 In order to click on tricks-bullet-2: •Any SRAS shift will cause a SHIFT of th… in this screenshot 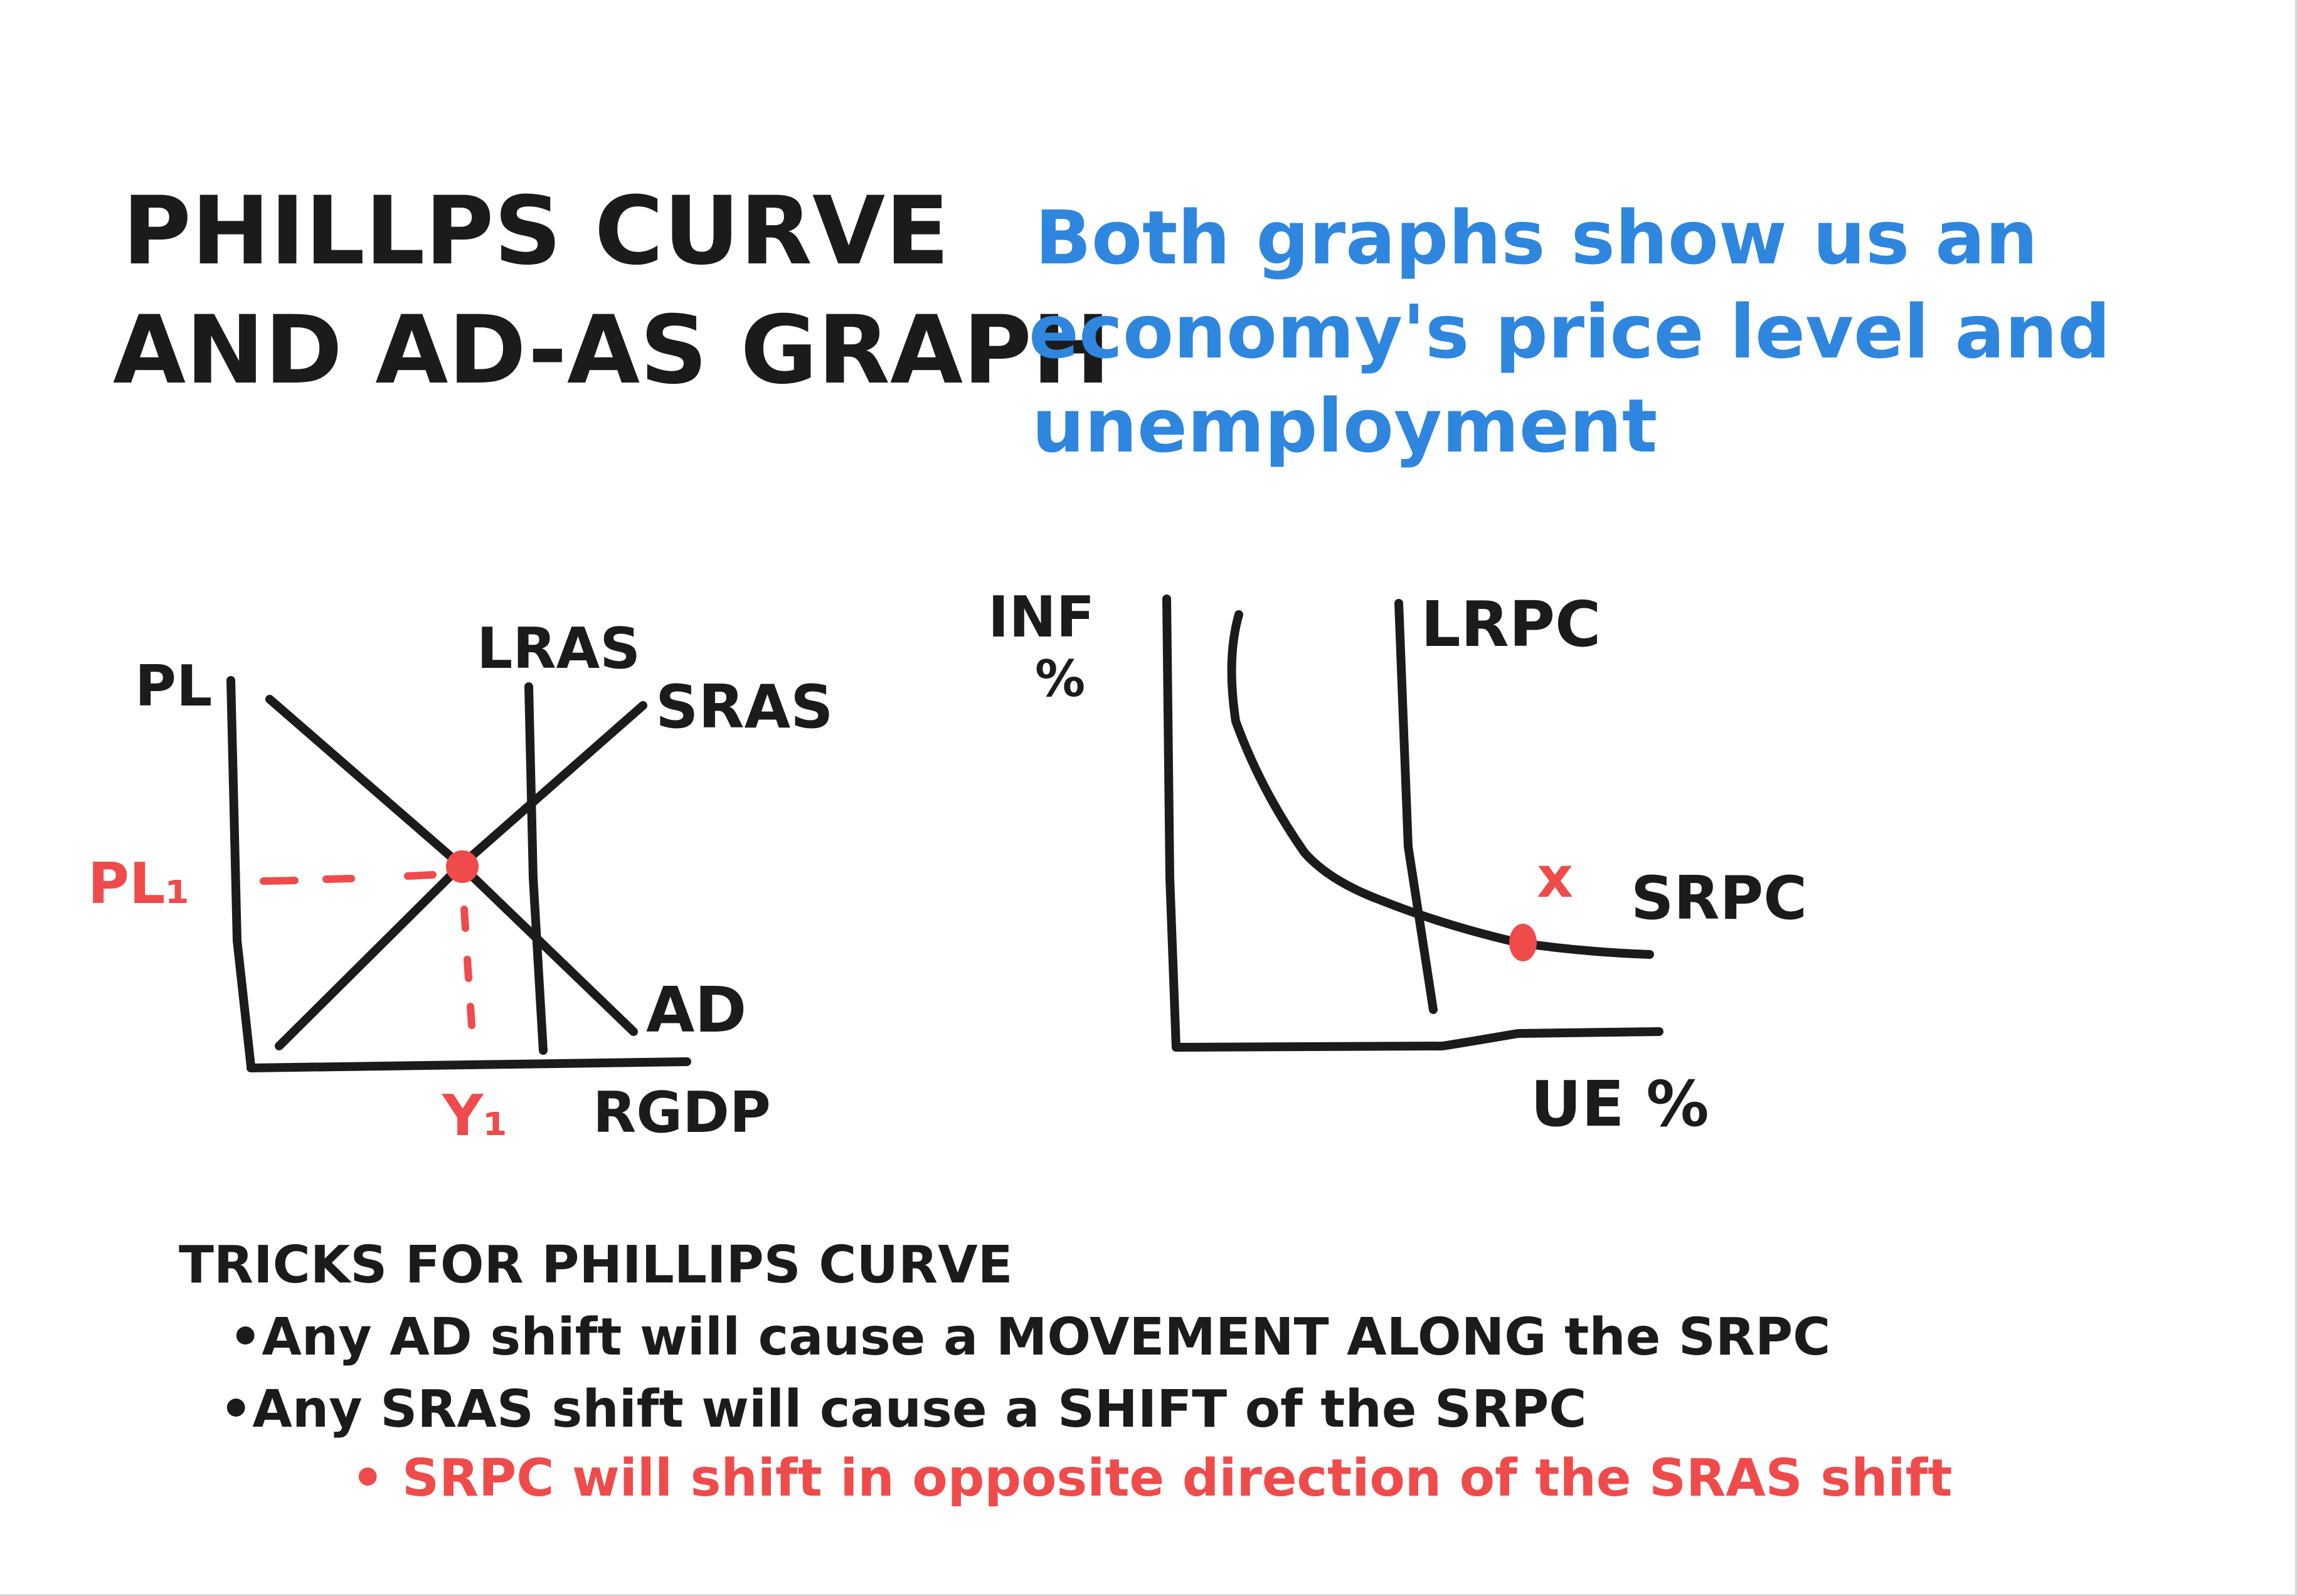, I will do `click(903, 1409)`.